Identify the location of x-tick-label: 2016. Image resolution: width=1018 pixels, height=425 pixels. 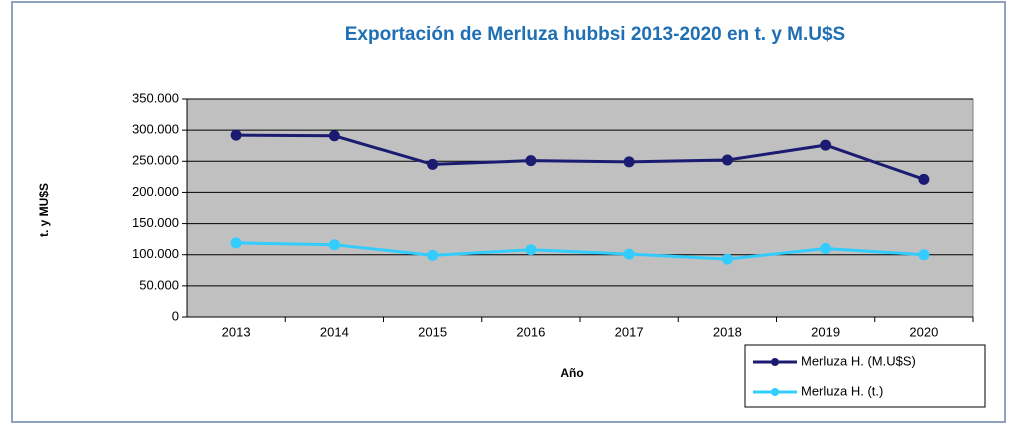
(530, 331).